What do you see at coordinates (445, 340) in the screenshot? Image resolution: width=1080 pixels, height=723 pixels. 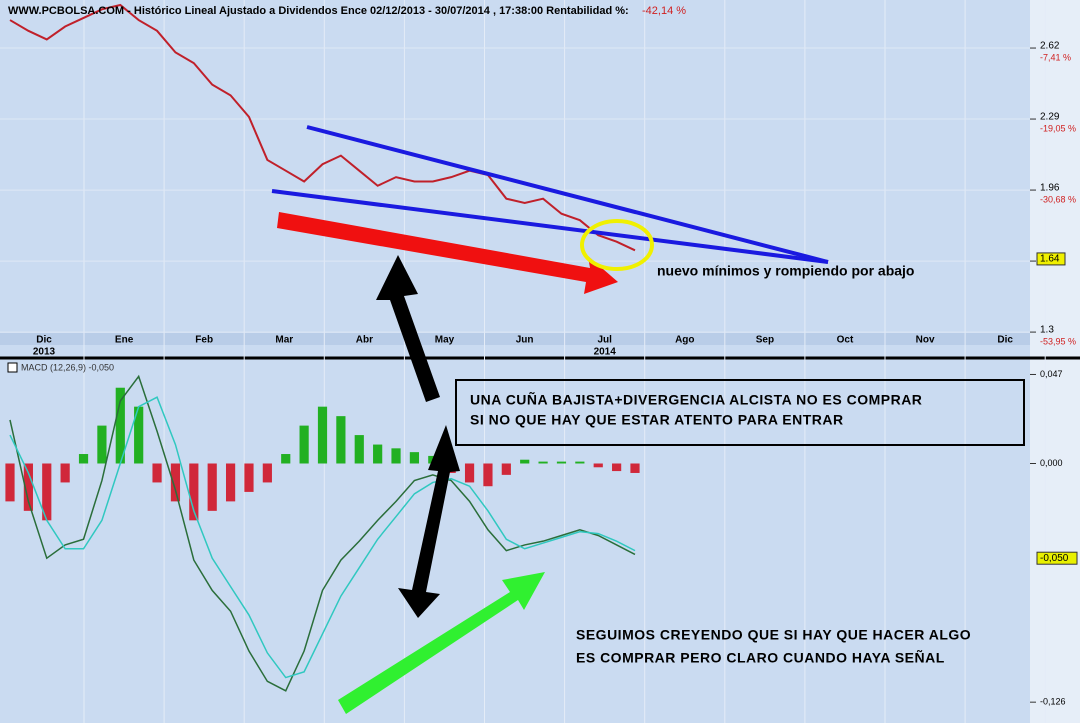 I see `x-tick-label: May` at bounding box center [445, 340].